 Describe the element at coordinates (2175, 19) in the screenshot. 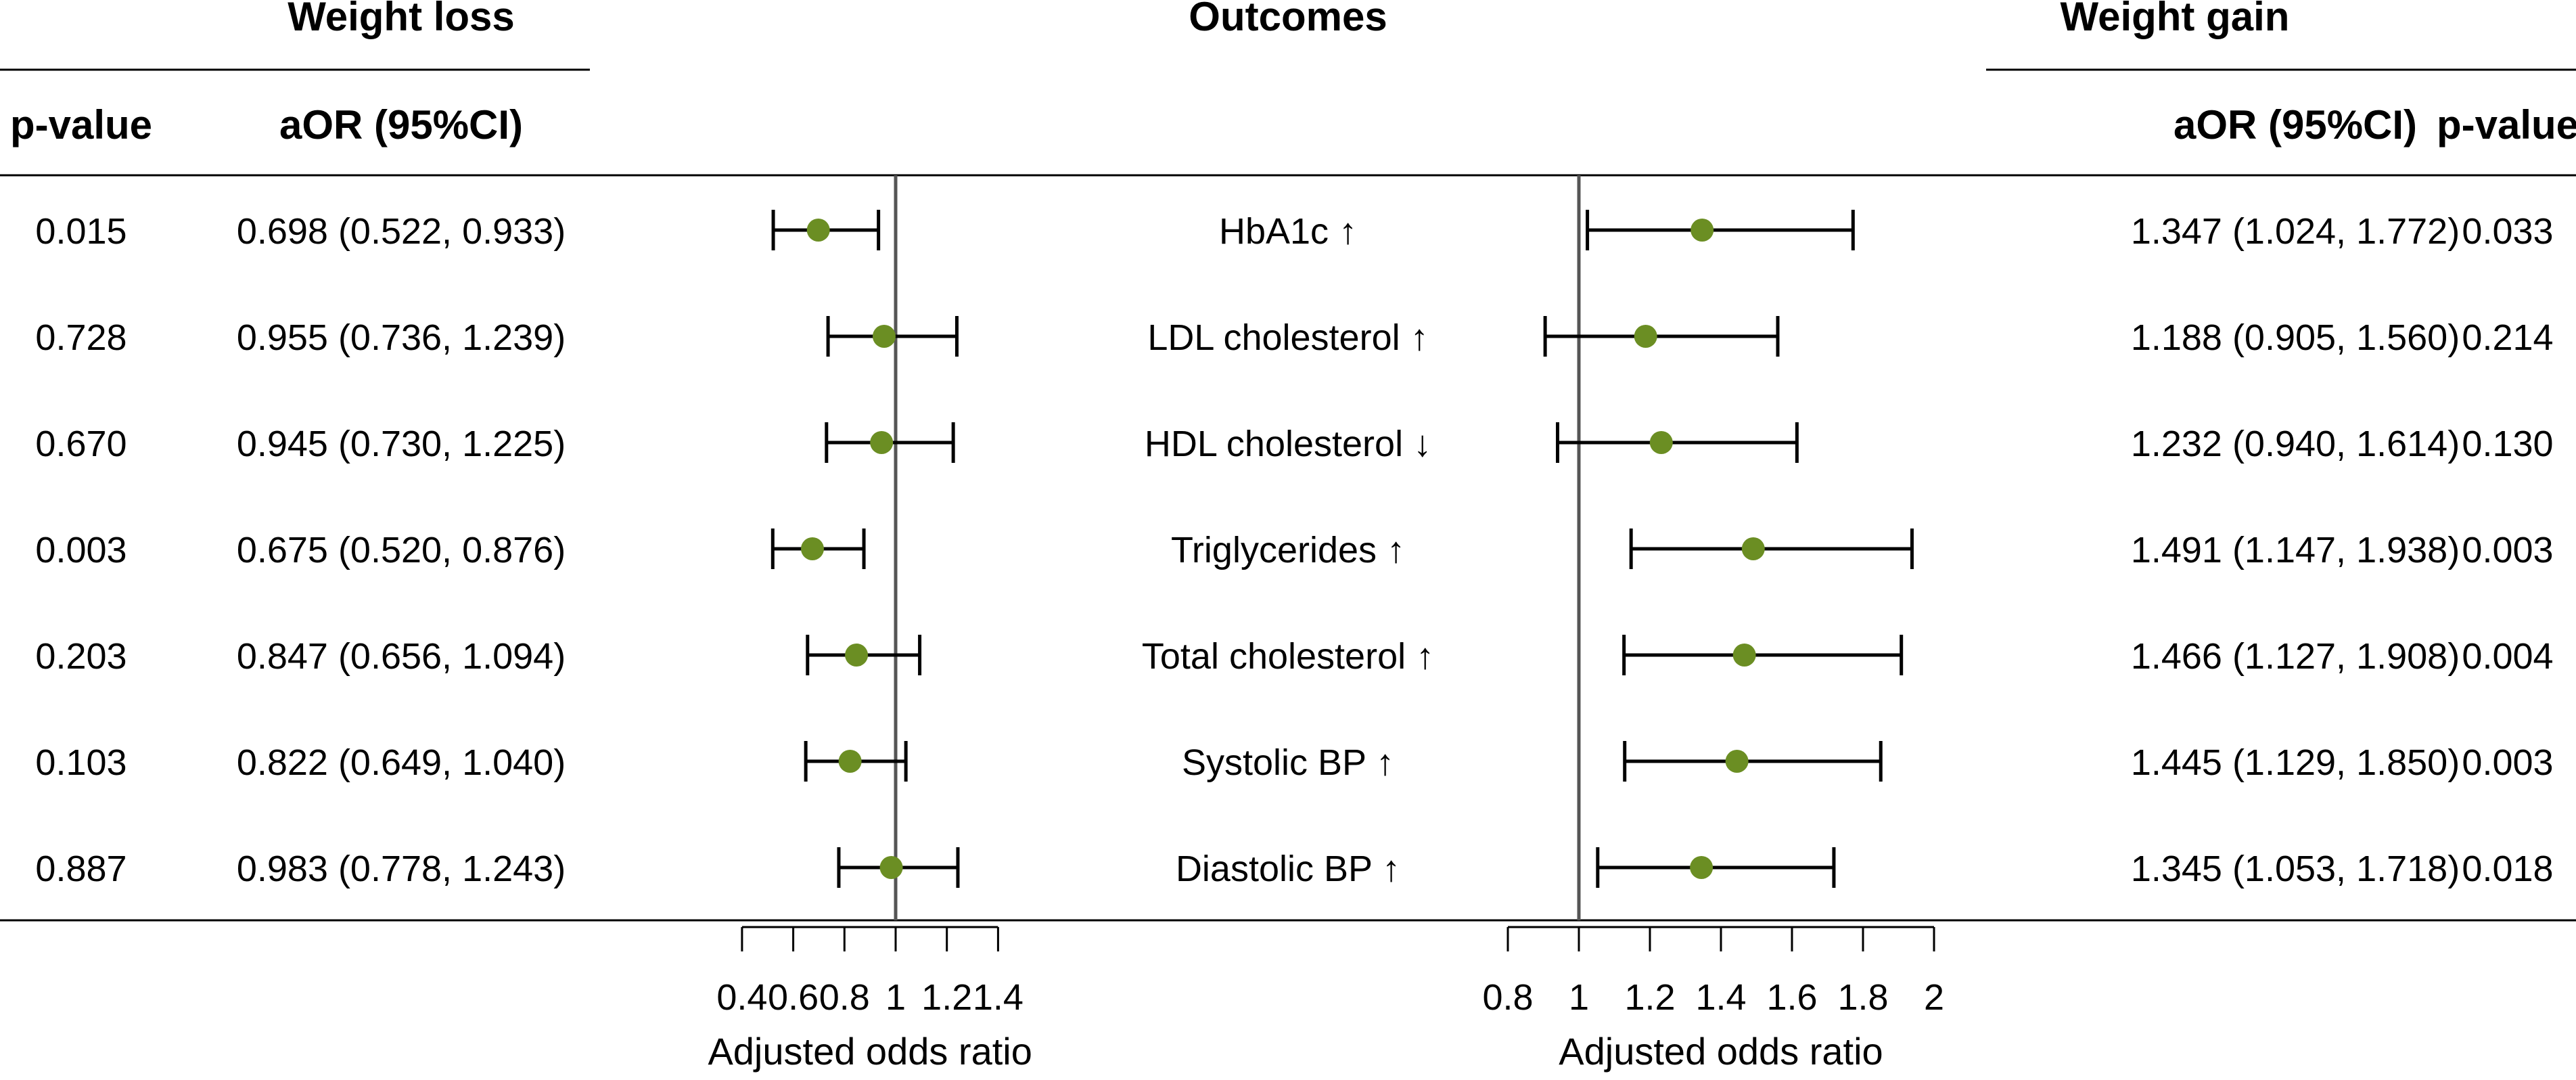

I see `header-weight-gain: Weight gain` at that location.